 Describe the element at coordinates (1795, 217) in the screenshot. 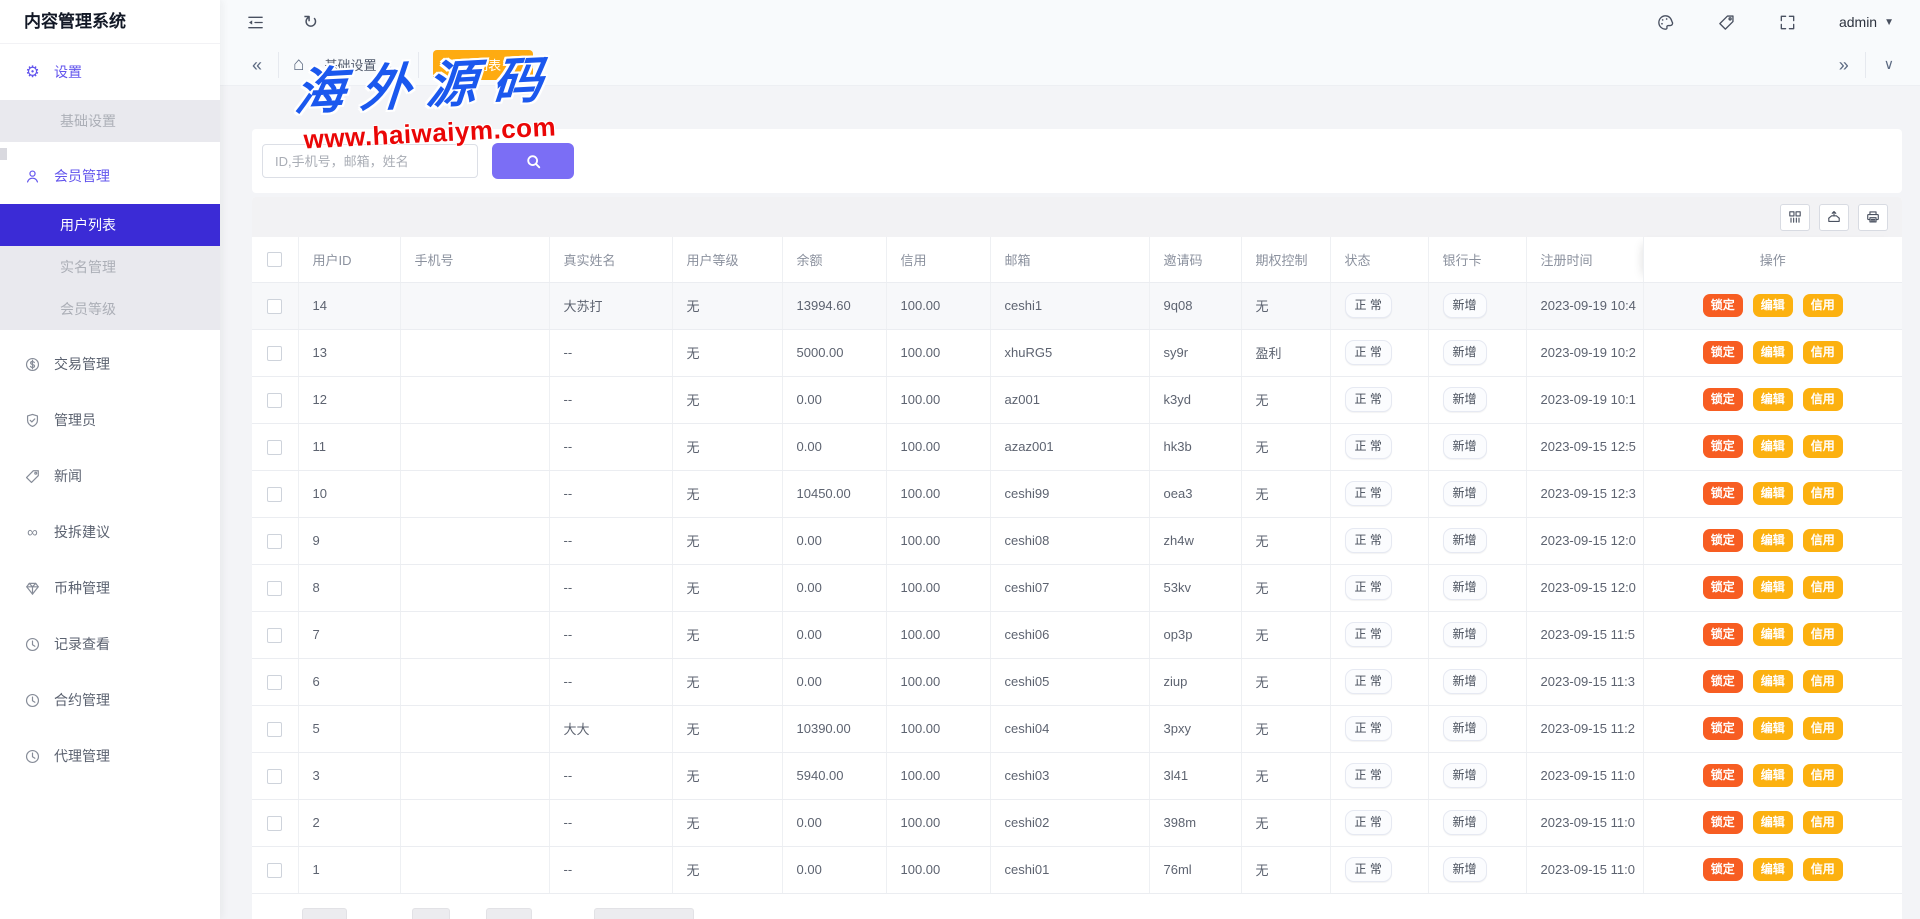

I see `column-settings-icon` at that location.